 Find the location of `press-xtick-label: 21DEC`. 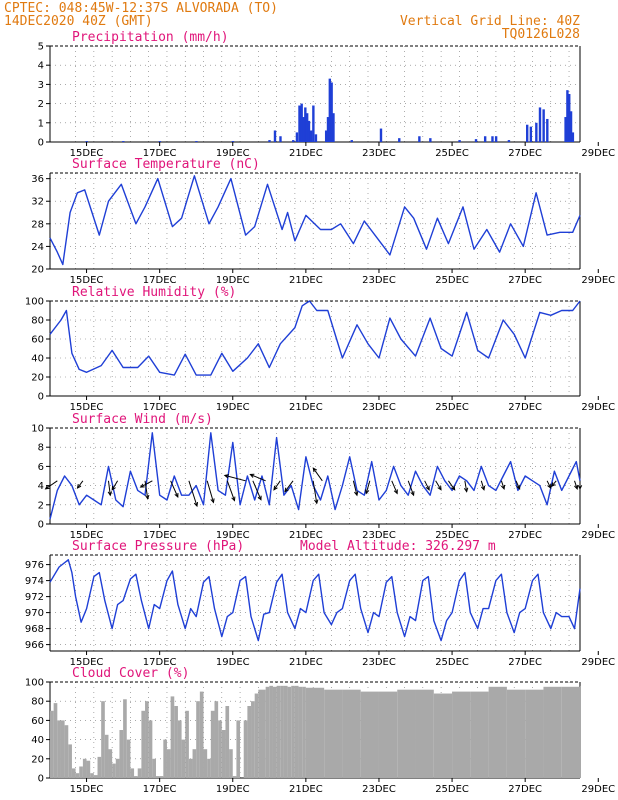

press-xtick-label: 21DEC is located at coordinates (306, 662).